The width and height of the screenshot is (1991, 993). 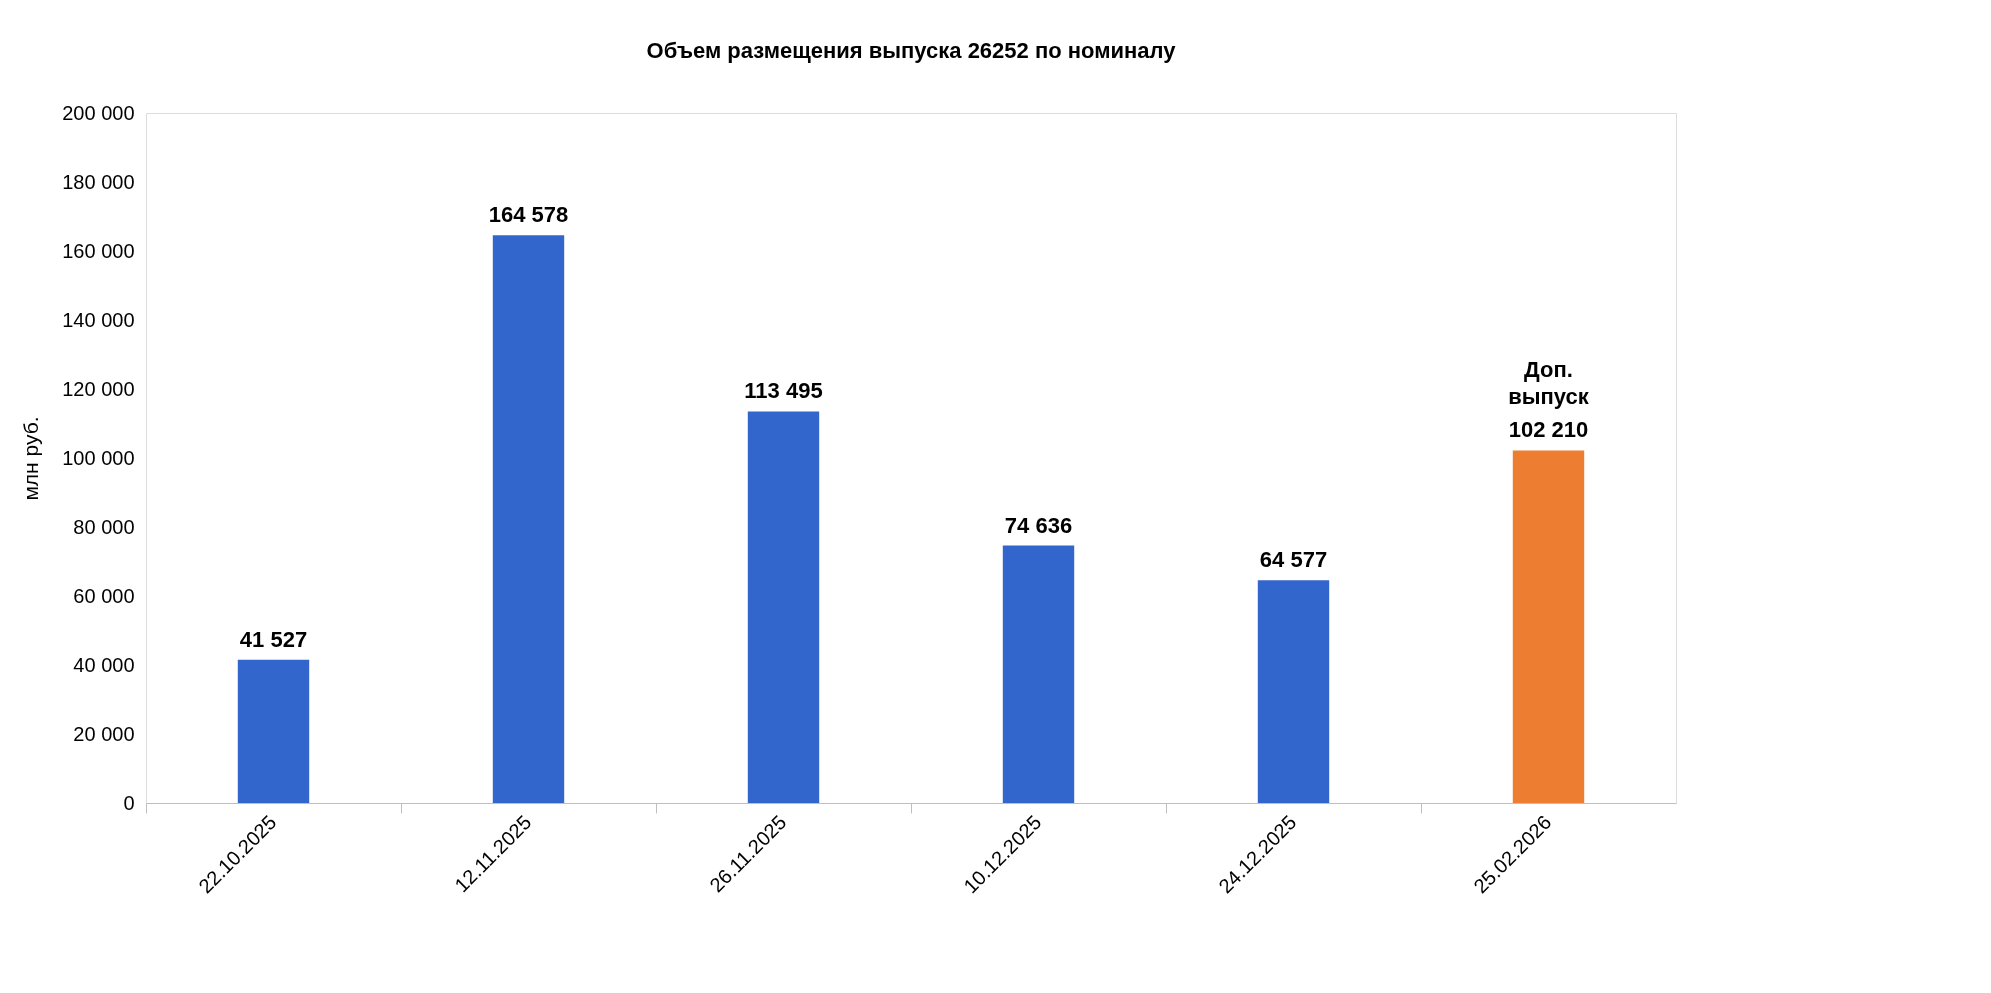 I want to click on data-label: 113 495, so click(x=783, y=391).